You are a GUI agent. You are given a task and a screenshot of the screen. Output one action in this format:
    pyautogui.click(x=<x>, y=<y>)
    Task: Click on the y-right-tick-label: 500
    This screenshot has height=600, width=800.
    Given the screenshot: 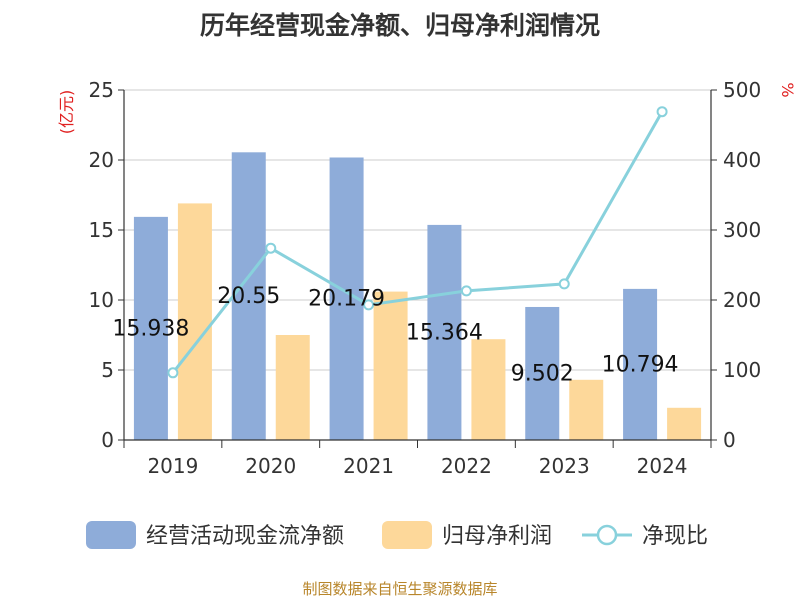 What is the action you would take?
    pyautogui.click(x=742, y=90)
    